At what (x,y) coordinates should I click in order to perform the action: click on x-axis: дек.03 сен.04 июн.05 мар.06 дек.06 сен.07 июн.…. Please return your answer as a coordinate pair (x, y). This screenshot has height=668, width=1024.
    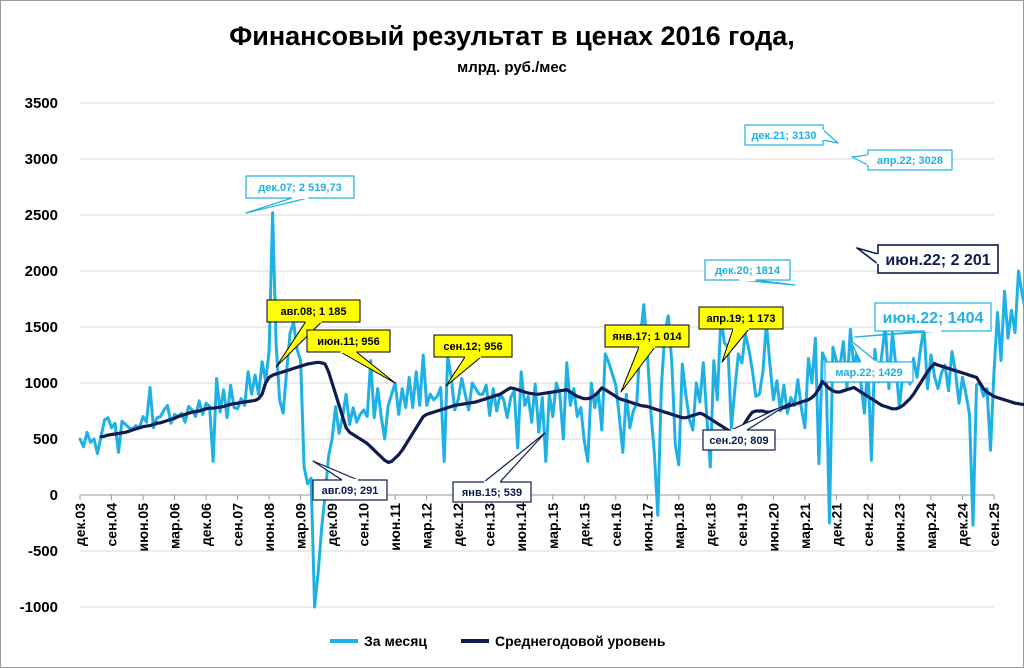
    Looking at the image, I should click on (537, 523).